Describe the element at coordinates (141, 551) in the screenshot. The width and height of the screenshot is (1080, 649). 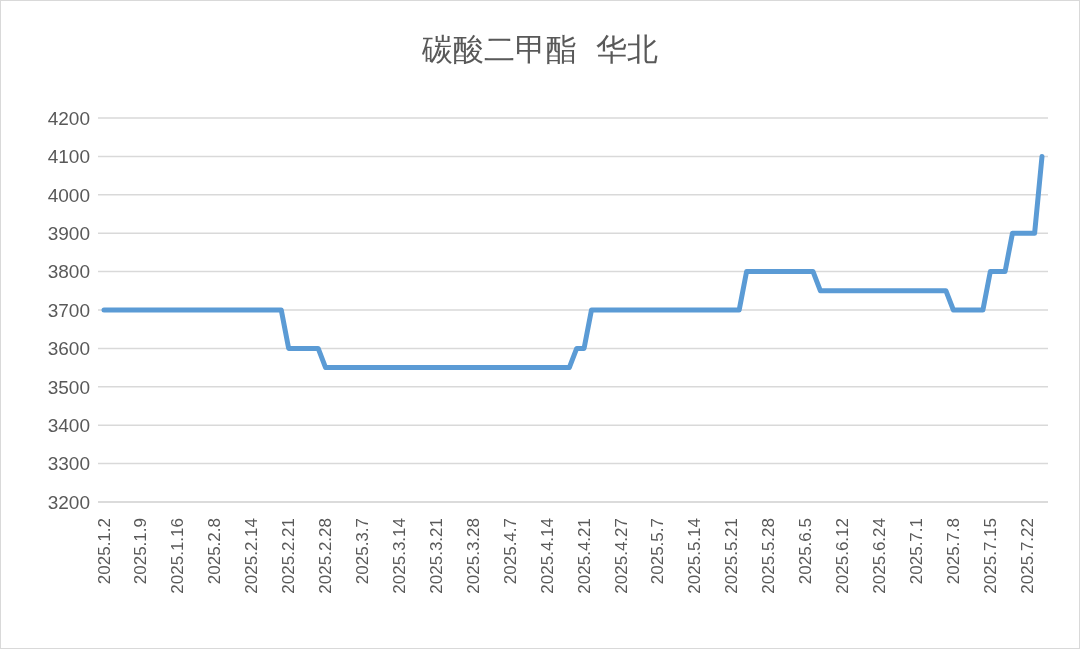
I see `x-tick-label: 2025.1.9` at that location.